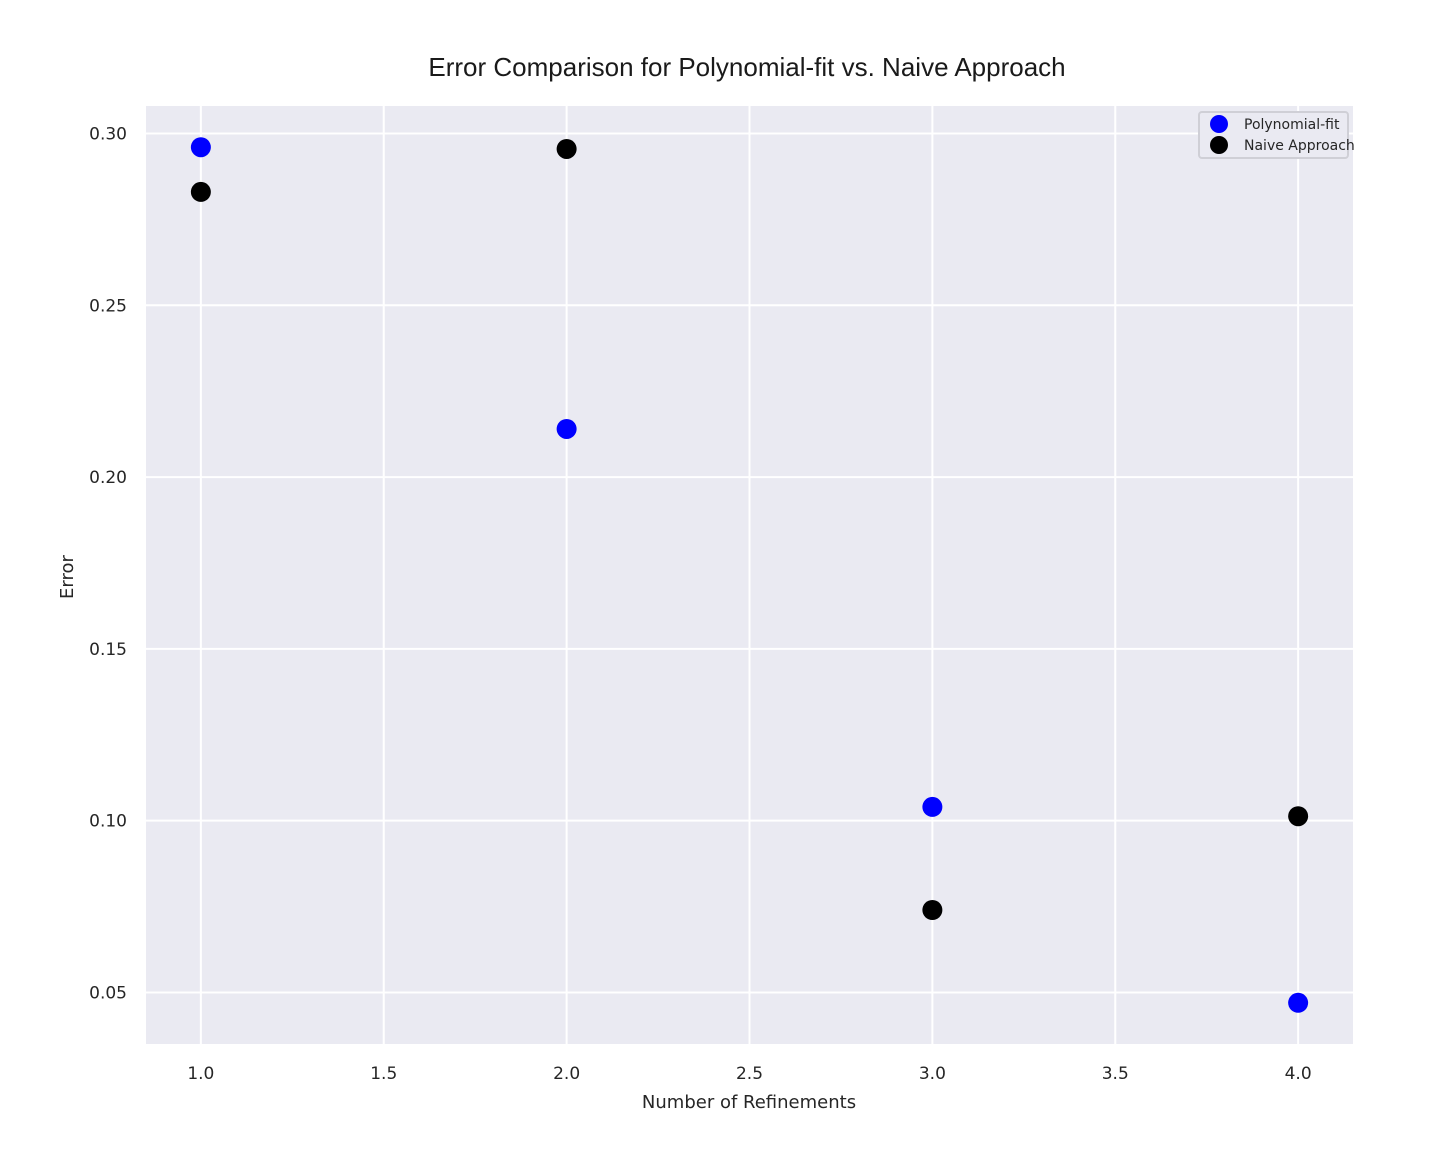 Image resolution: width=1442 pixels, height=1162 pixels. What do you see at coordinates (383, 1074) in the screenshot?
I see `x-tick-label: 1.5` at bounding box center [383, 1074].